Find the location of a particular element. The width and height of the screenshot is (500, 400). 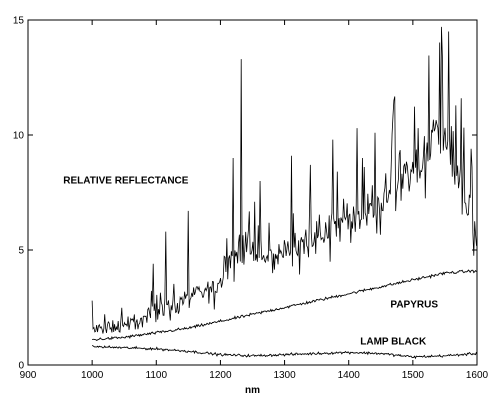

x-tick-label-2: 1100 is located at coordinates (157, 375).